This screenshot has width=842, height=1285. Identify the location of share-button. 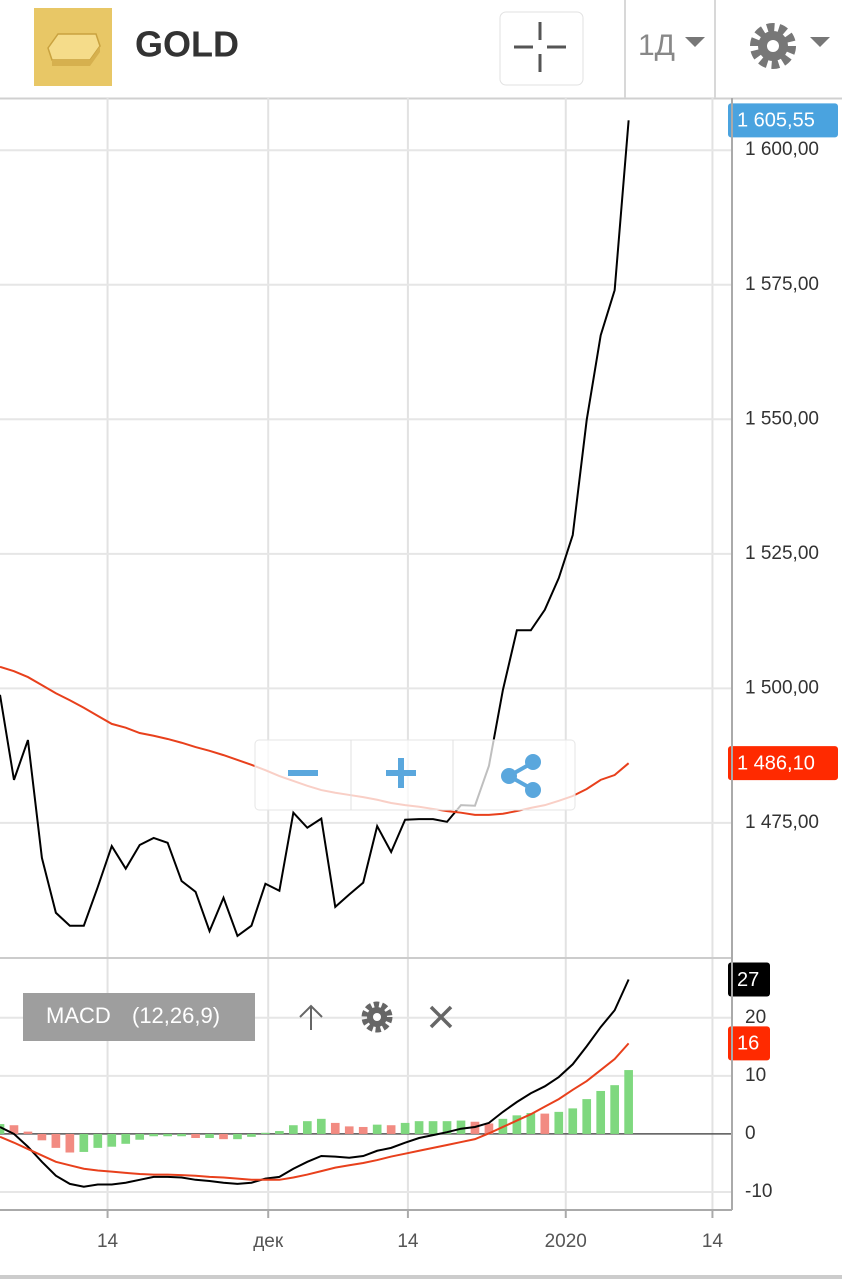
(521, 776).